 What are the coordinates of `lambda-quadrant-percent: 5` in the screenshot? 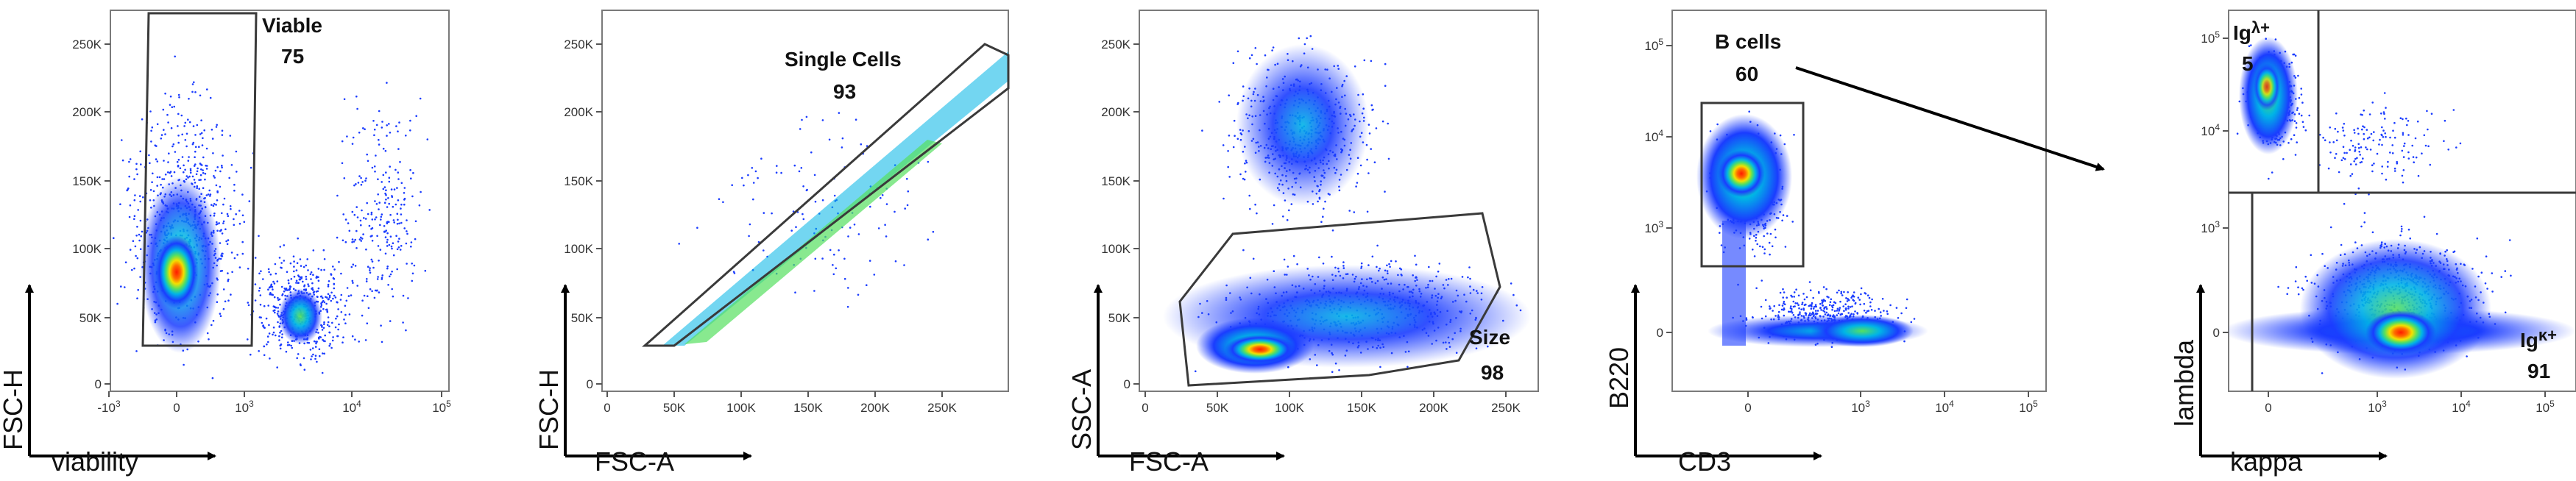 It's located at (2248, 63).